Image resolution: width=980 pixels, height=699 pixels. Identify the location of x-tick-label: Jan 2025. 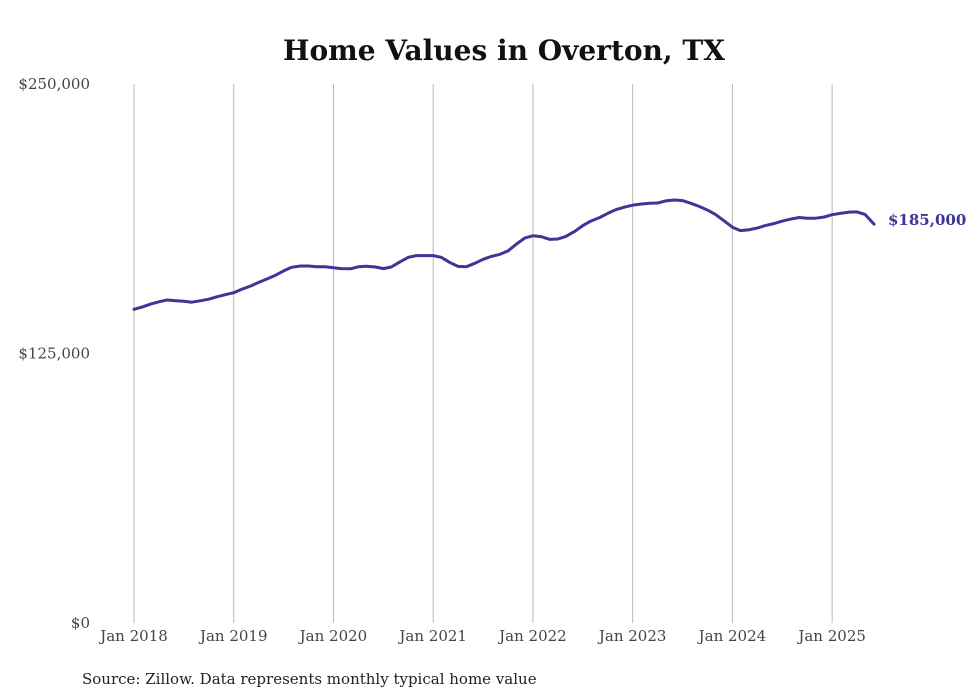
(831, 636).